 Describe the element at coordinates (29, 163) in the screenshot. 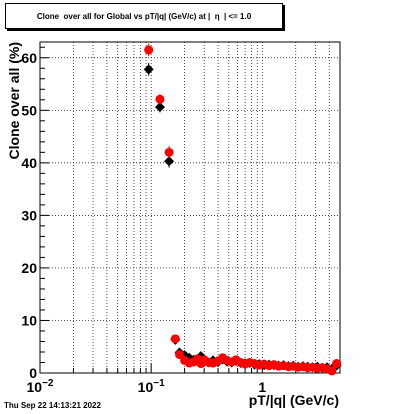

I see `y-tick-label: 40` at that location.